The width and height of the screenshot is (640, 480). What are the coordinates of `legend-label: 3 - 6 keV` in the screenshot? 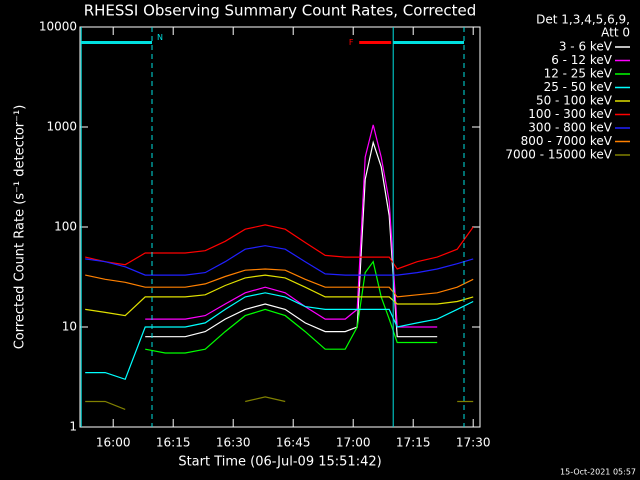 It's located at (586, 47).